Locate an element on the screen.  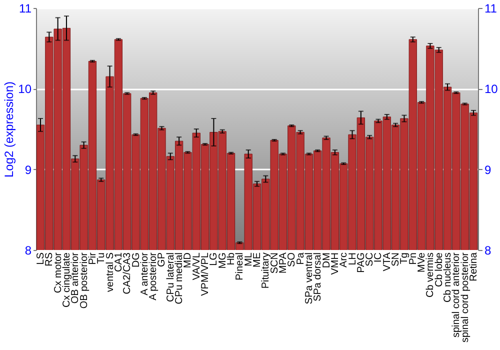
y-tick-label: 8 is located at coordinates (28, 251).